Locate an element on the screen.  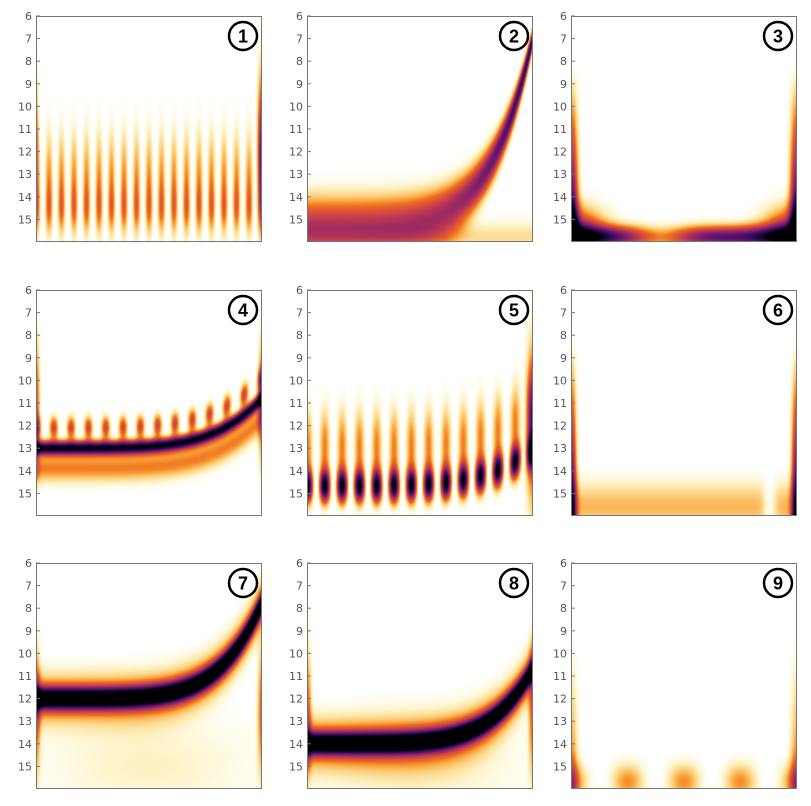
panel-number: 1 is located at coordinates (243, 37).